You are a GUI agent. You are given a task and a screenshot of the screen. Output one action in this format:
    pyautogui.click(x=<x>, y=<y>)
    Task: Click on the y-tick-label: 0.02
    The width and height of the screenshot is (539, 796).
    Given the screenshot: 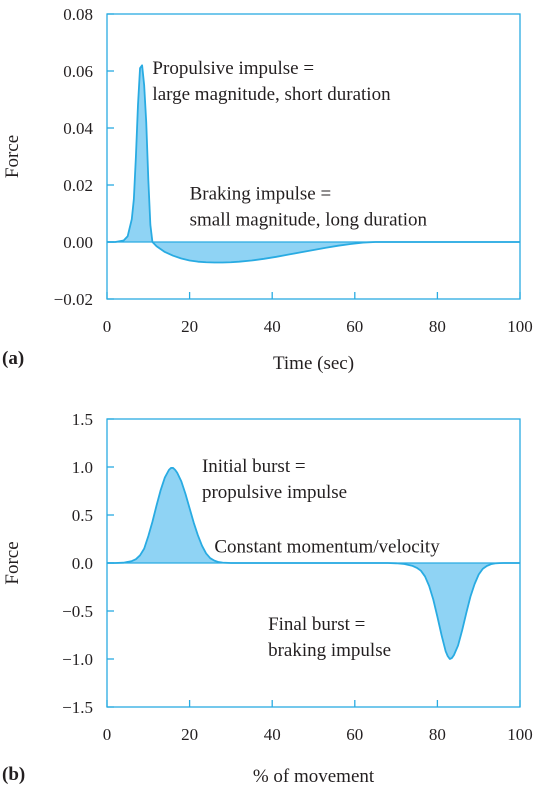 What is the action you would take?
    pyautogui.click(x=78, y=185)
    